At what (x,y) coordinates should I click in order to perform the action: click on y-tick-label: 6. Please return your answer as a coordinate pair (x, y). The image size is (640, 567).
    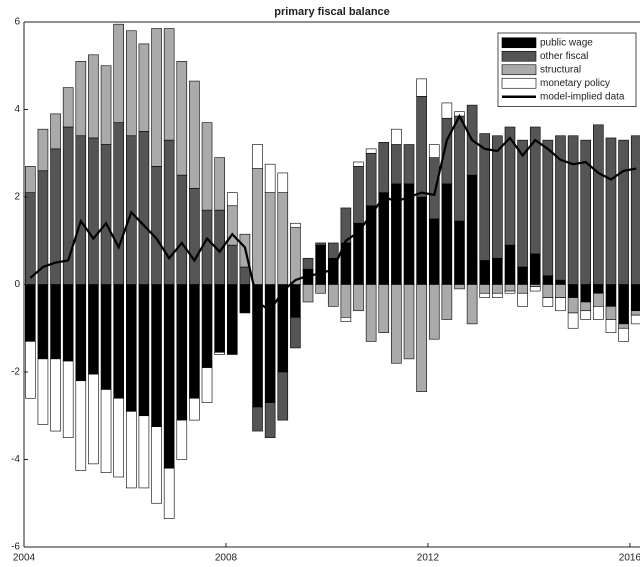
    Looking at the image, I should click on (17, 22).